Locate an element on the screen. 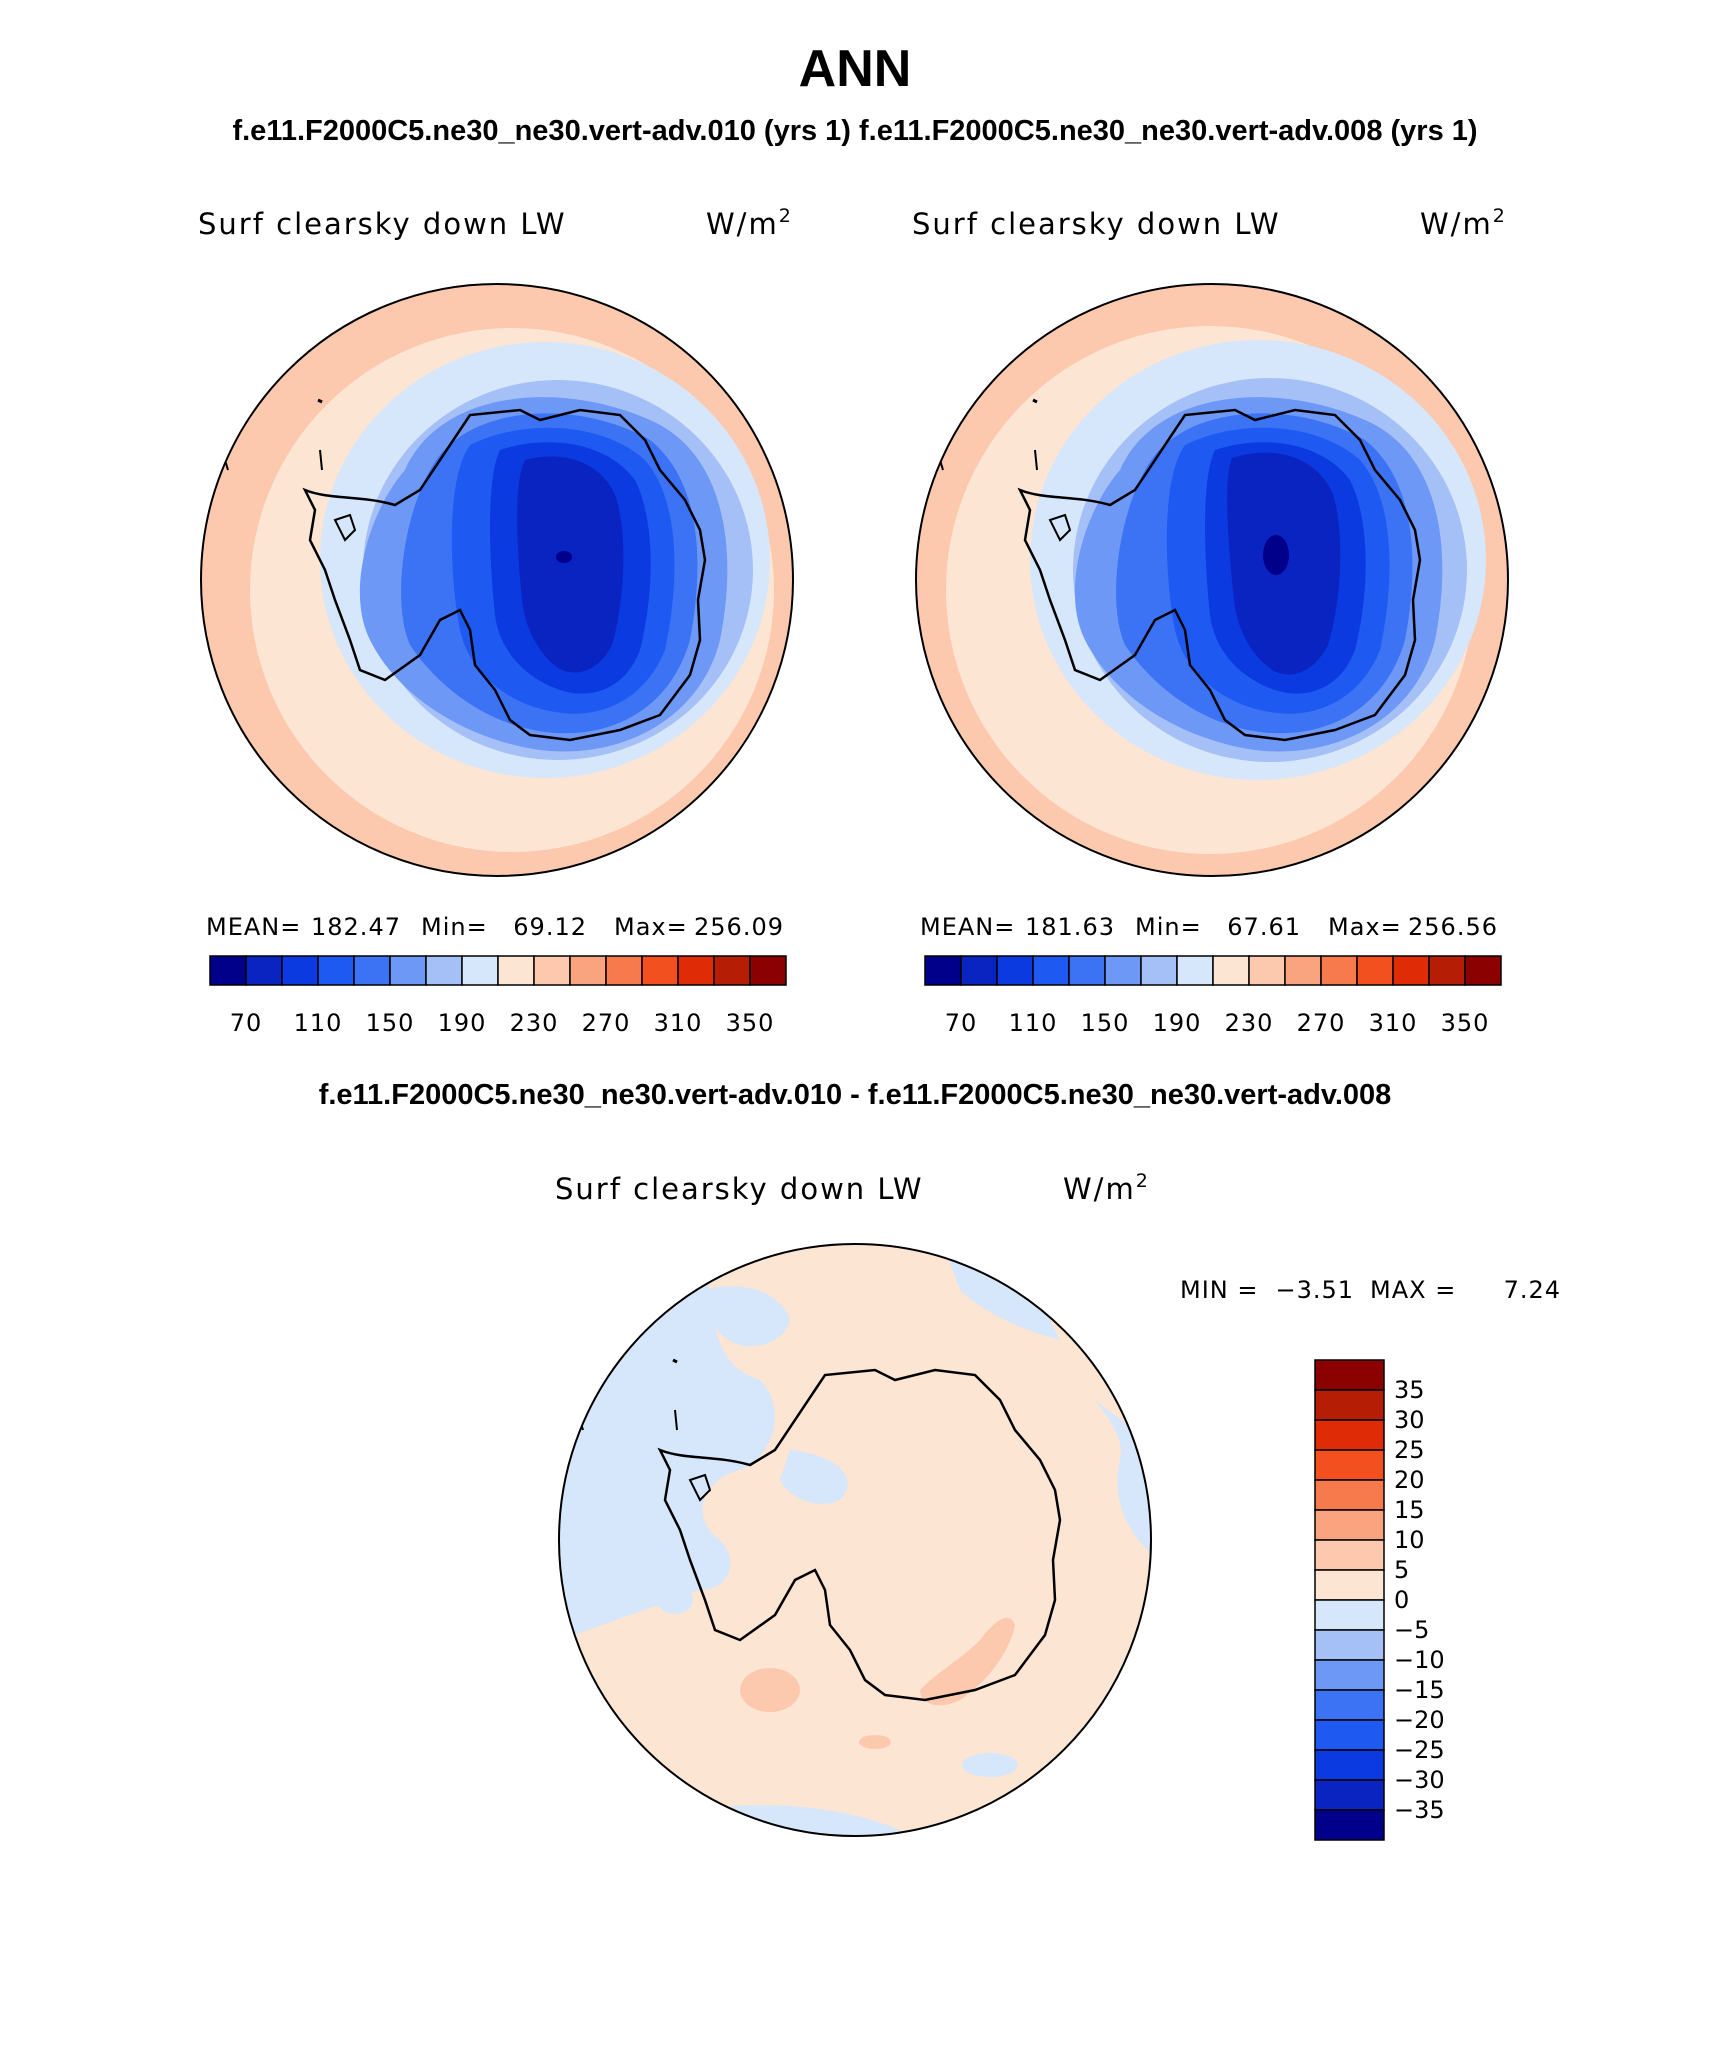 The image size is (1710, 2061). panel-1-colorbar-tick-label: 230 is located at coordinates (534, 1023).